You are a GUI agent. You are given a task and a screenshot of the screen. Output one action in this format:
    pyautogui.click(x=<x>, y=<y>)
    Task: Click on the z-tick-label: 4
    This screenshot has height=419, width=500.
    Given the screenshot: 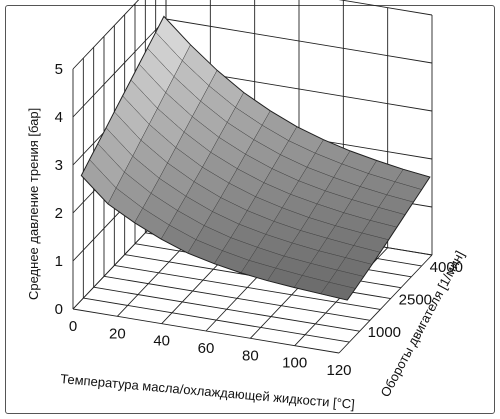 What is the action you would take?
    pyautogui.click(x=59, y=117)
    